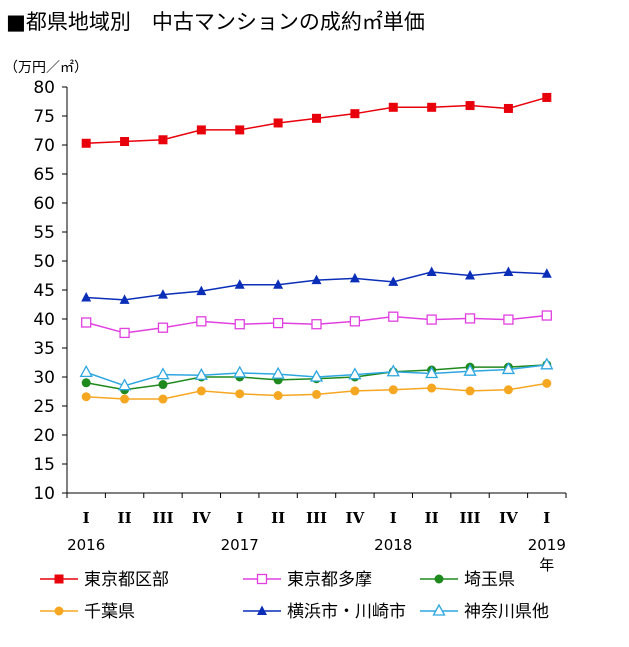  What do you see at coordinates (329, 580) in the screenshot?
I see `legend-label: 東京都多摩` at bounding box center [329, 580].